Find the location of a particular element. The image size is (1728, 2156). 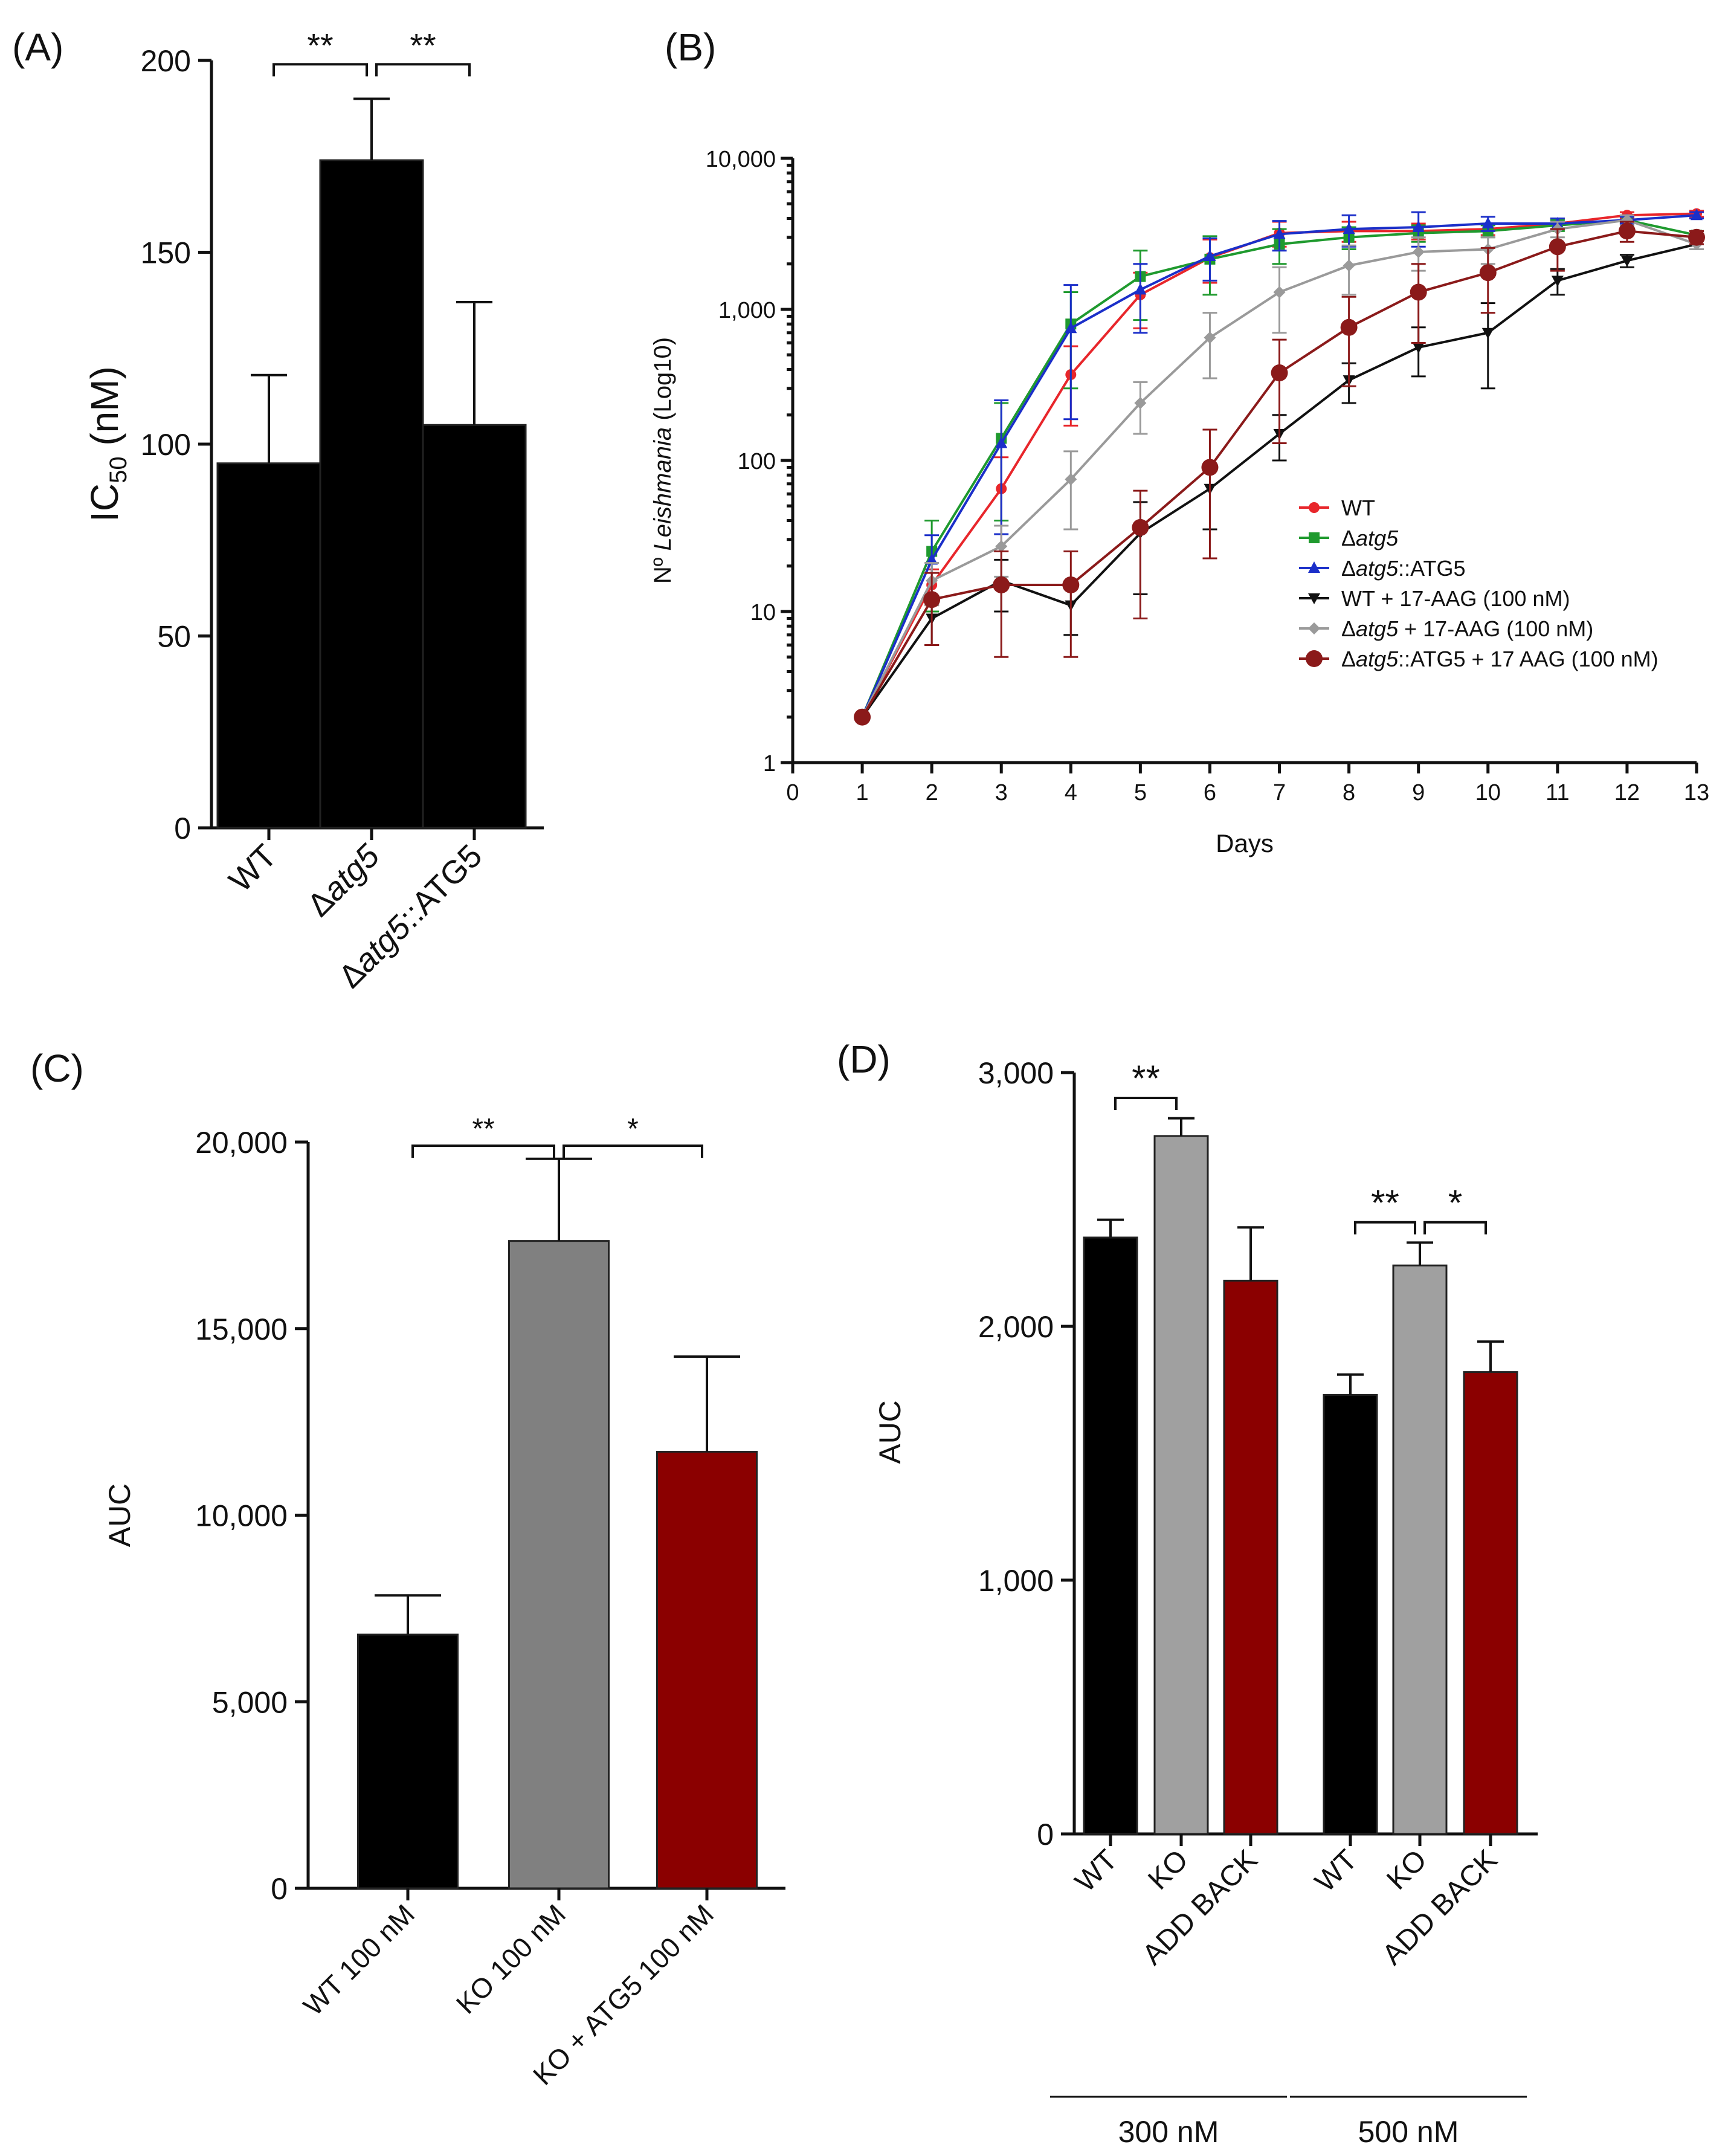

x-tick-label: 13 is located at coordinates (1697, 792).